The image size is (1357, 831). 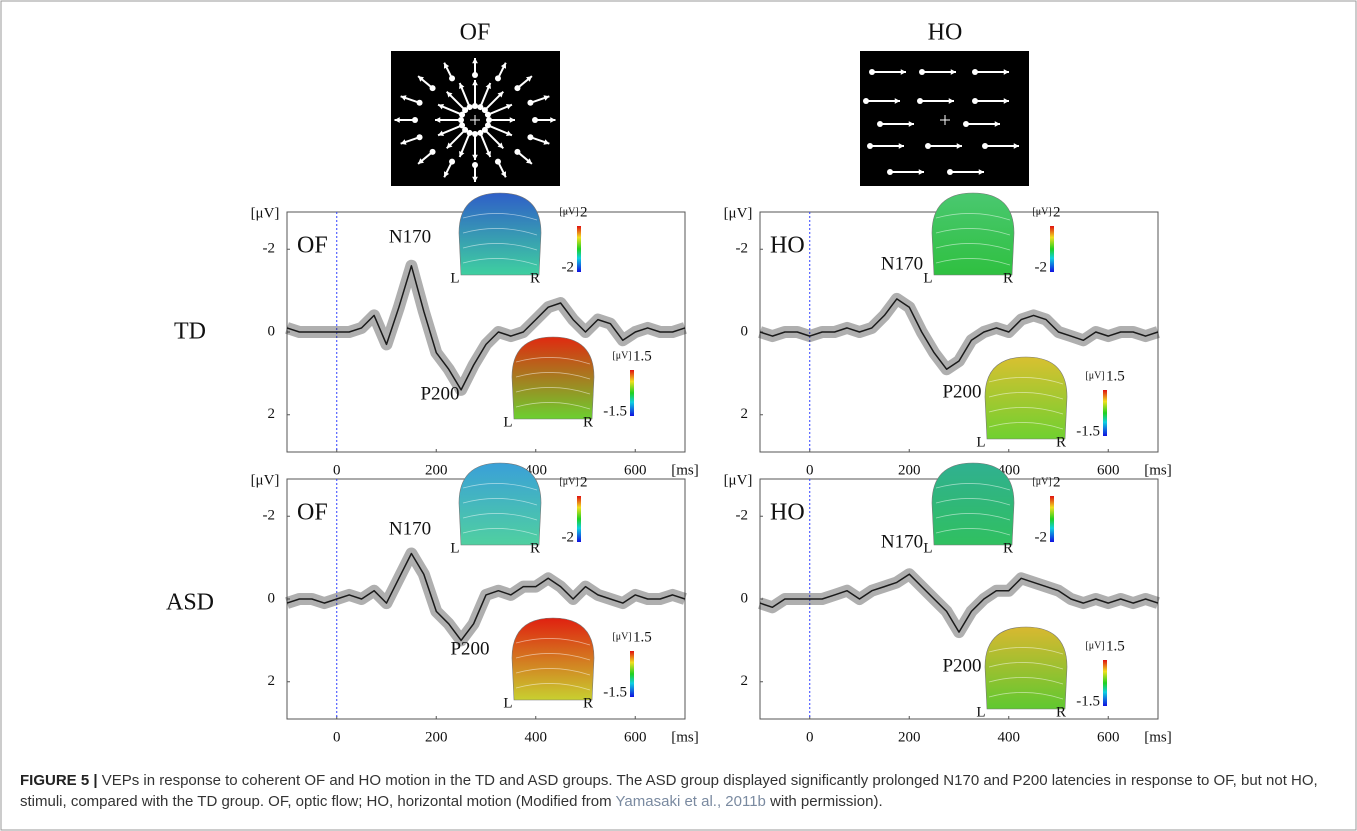 What do you see at coordinates (312, 246) in the screenshot?
I see `panel-label: OF` at bounding box center [312, 246].